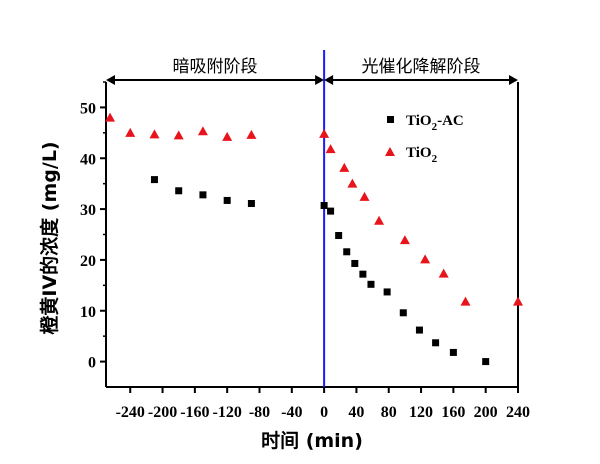 The height and width of the screenshot is (464, 600). I want to click on x-tick-label: -40, so click(291, 412).